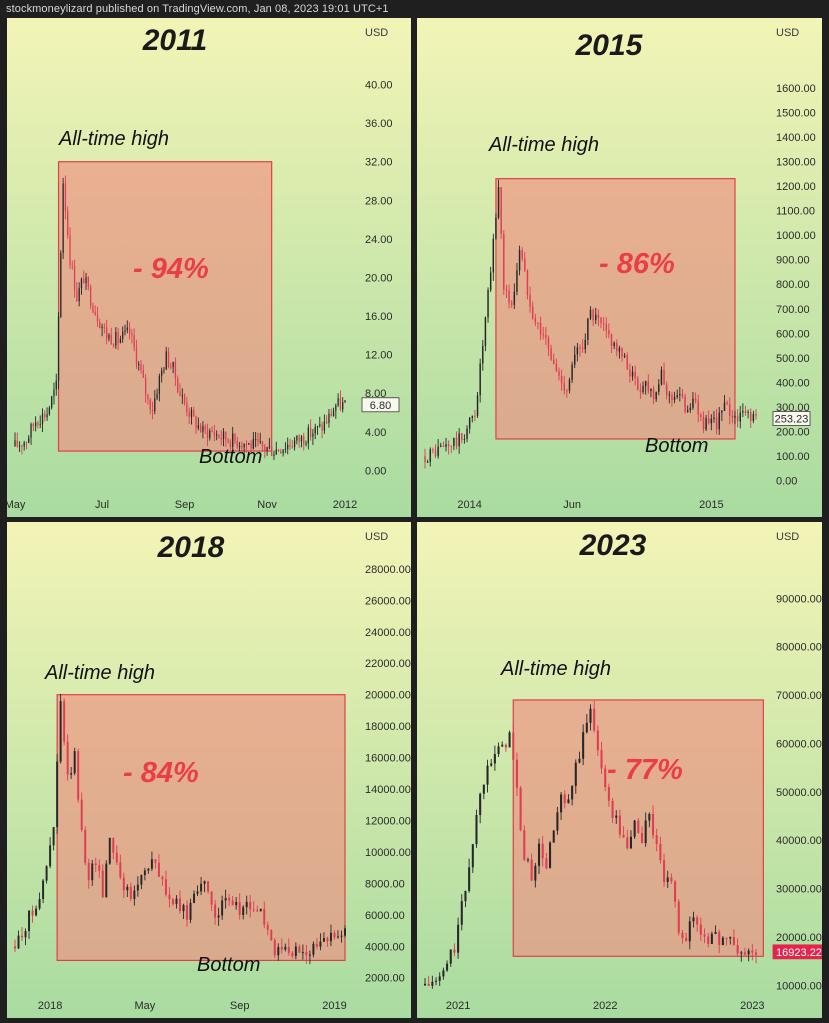 The image size is (829, 1023). What do you see at coordinates (388, 570) in the screenshot?
I see `y-tick-label: 28000.00` at bounding box center [388, 570].